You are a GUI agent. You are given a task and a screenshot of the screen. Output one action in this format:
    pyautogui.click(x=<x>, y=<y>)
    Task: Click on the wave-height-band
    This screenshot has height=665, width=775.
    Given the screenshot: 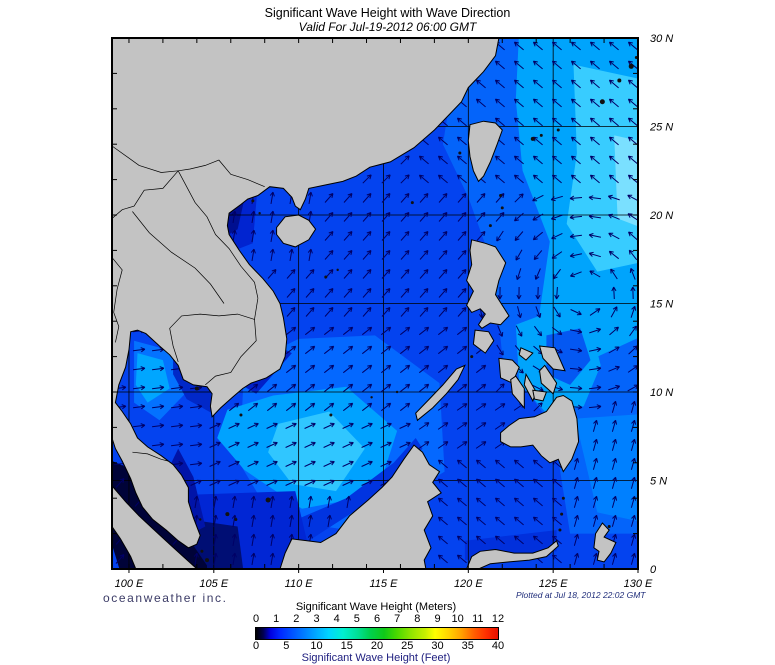 What is the action you would take?
    pyautogui.click(x=216, y=544)
    